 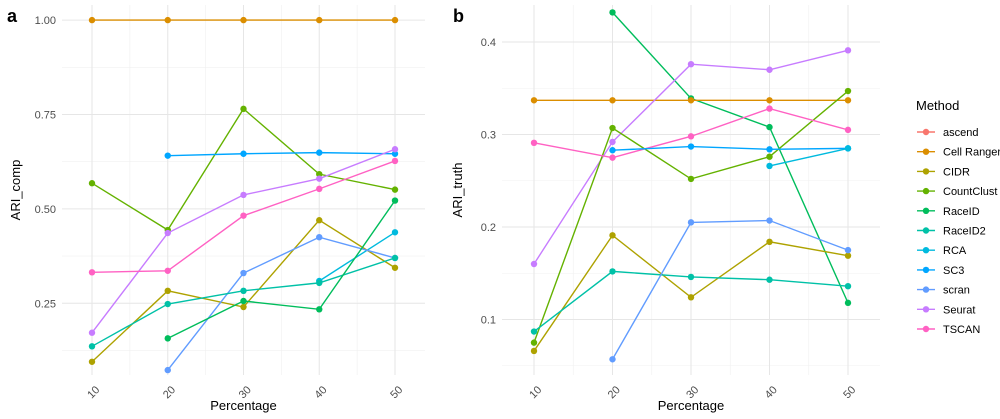 What do you see at coordinates (937, 105) in the screenshot?
I see `legend-title: Method` at bounding box center [937, 105].